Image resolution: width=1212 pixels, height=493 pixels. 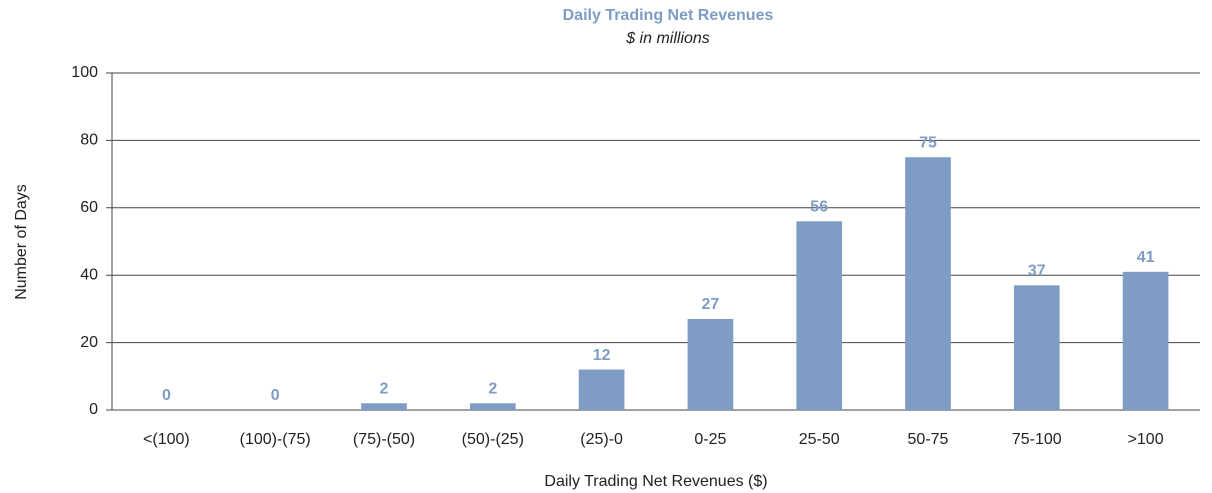 What do you see at coordinates (655, 481) in the screenshot?
I see `x-axis-label: Daily Trading Net Revenues ($)` at bounding box center [655, 481].